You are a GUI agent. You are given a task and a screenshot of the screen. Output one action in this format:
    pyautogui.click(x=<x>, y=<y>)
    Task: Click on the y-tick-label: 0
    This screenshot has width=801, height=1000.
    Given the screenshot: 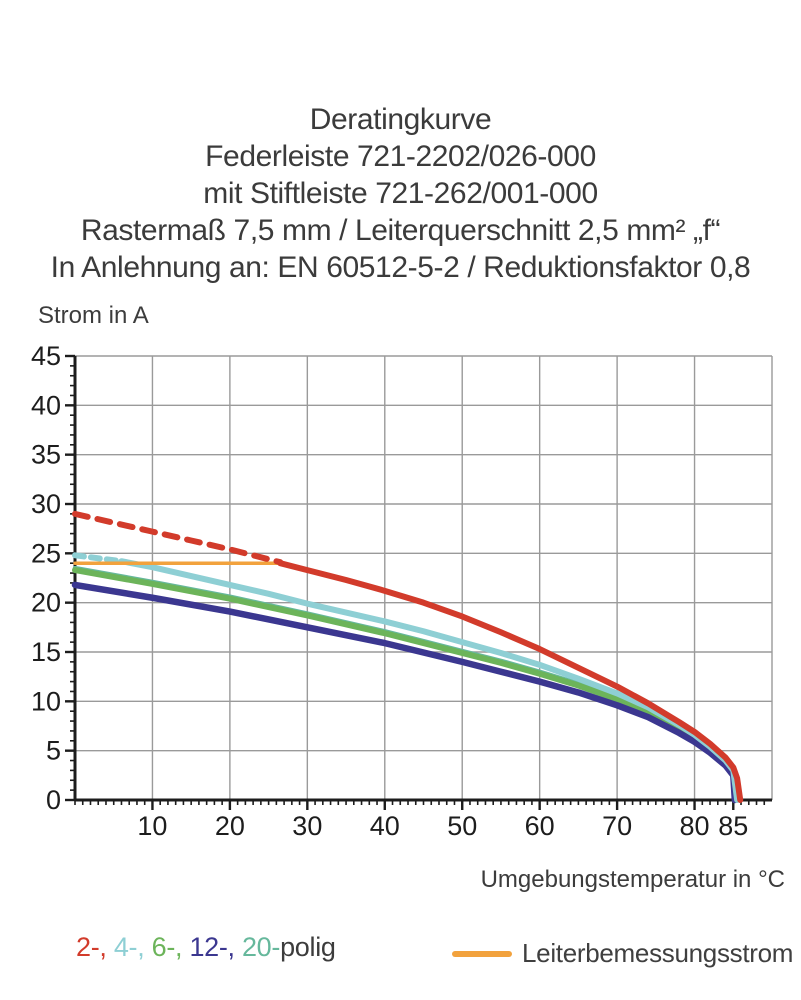 What is the action you would take?
    pyautogui.click(x=53, y=800)
    